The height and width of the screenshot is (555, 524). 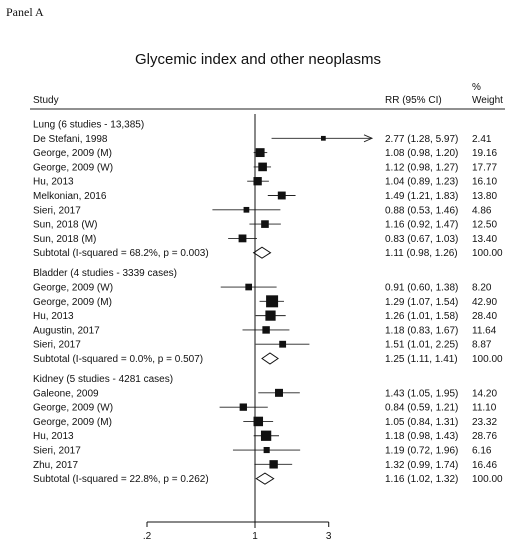 I want to click on subtotal-label: Subtotal (I-squared = 0.0%, p = 0.507), so click(x=118, y=359).